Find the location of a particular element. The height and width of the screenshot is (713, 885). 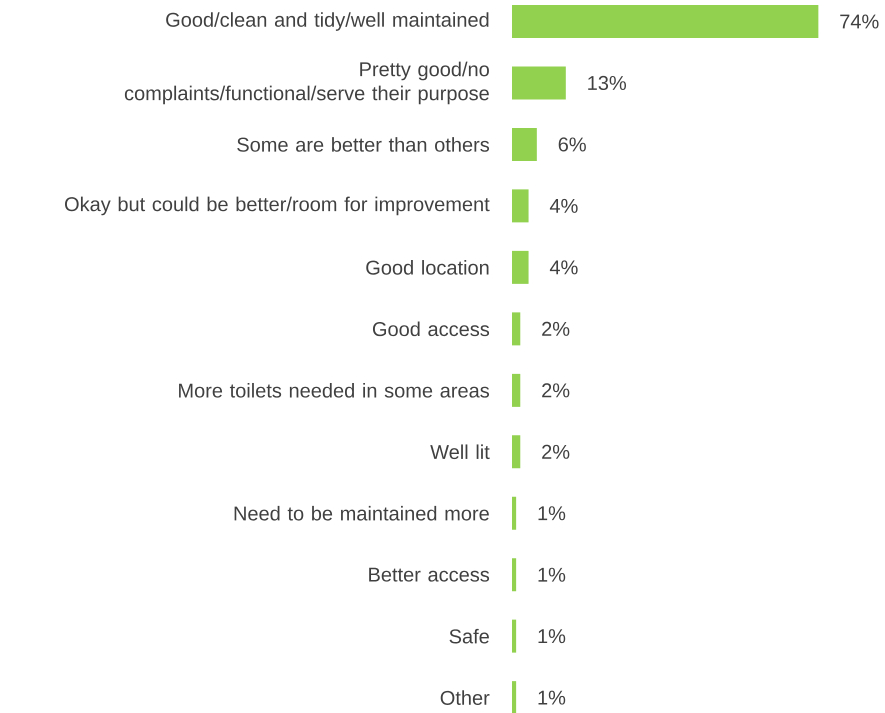

data-label: 6% is located at coordinates (572, 144).